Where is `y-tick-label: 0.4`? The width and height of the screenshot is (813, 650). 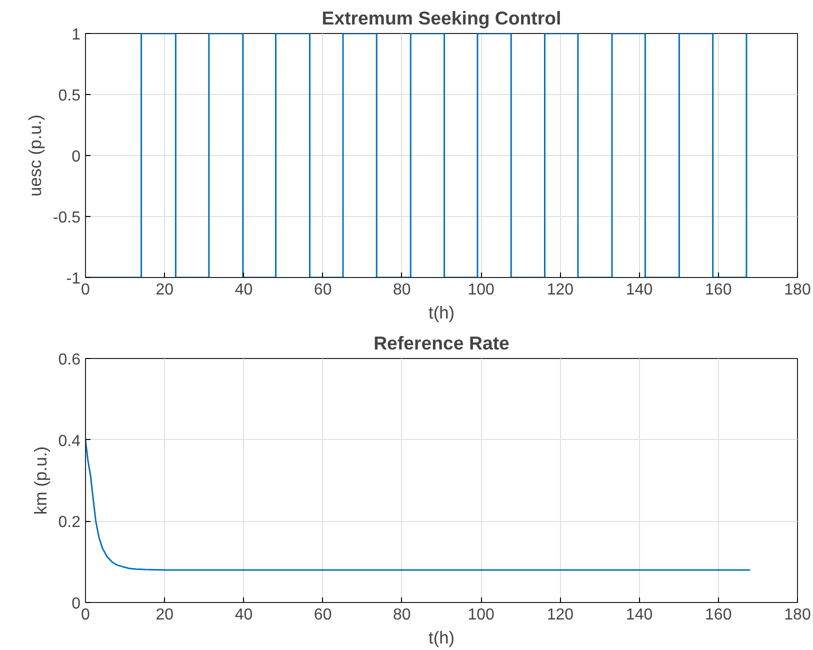 y-tick-label: 0.4 is located at coordinates (69, 441).